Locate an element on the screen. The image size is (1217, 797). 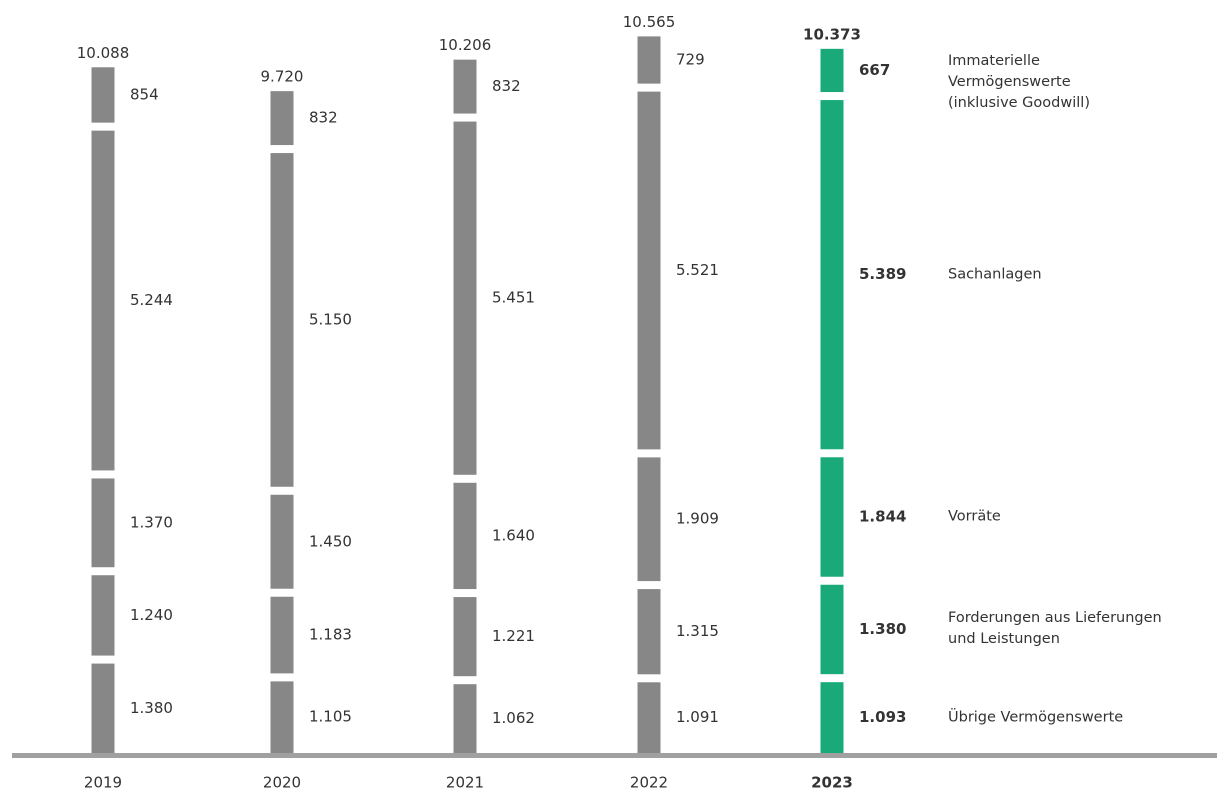
value-label: 667 is located at coordinates (874, 70).